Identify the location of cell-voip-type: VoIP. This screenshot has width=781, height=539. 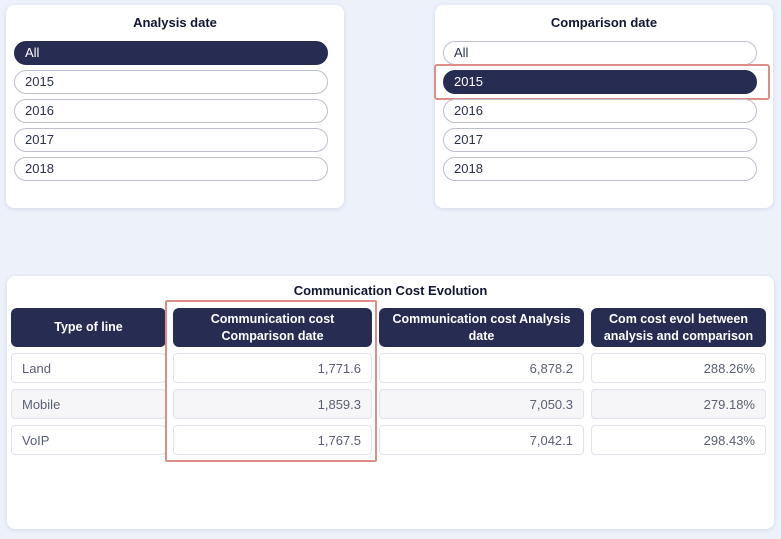
(88, 440).